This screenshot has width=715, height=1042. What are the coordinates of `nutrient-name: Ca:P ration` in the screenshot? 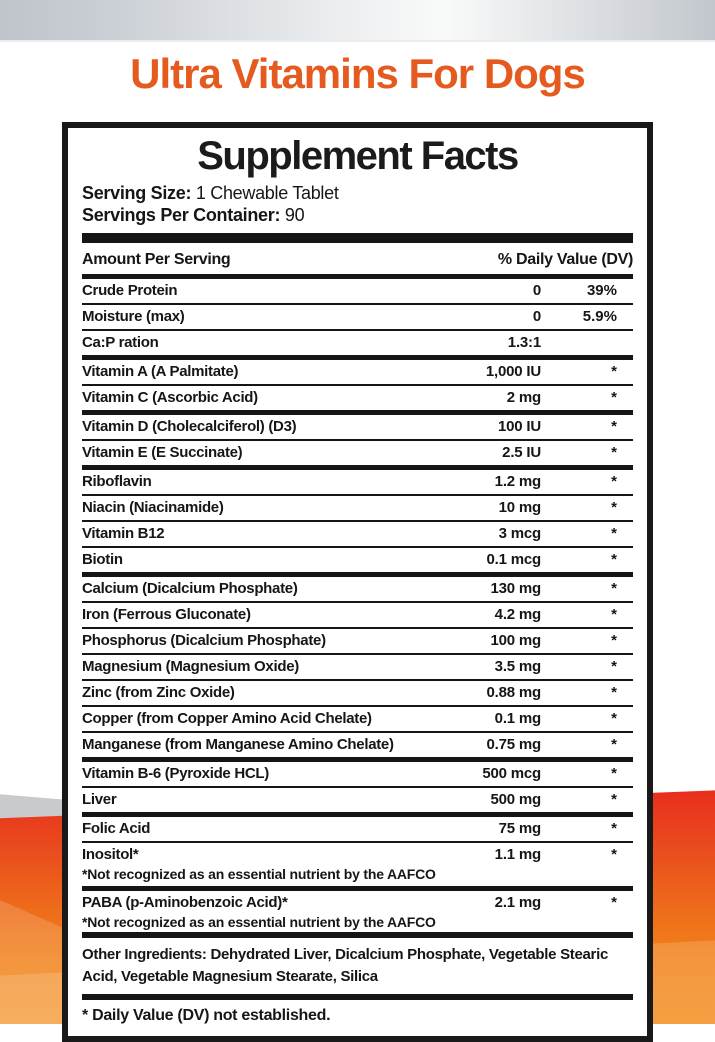 It's located at (120, 342).